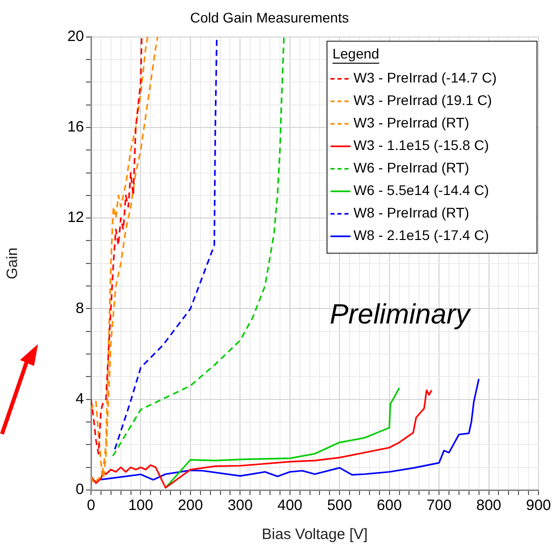  Describe the element at coordinates (339, 505) in the screenshot. I see `x-tick-label: 500` at that location.